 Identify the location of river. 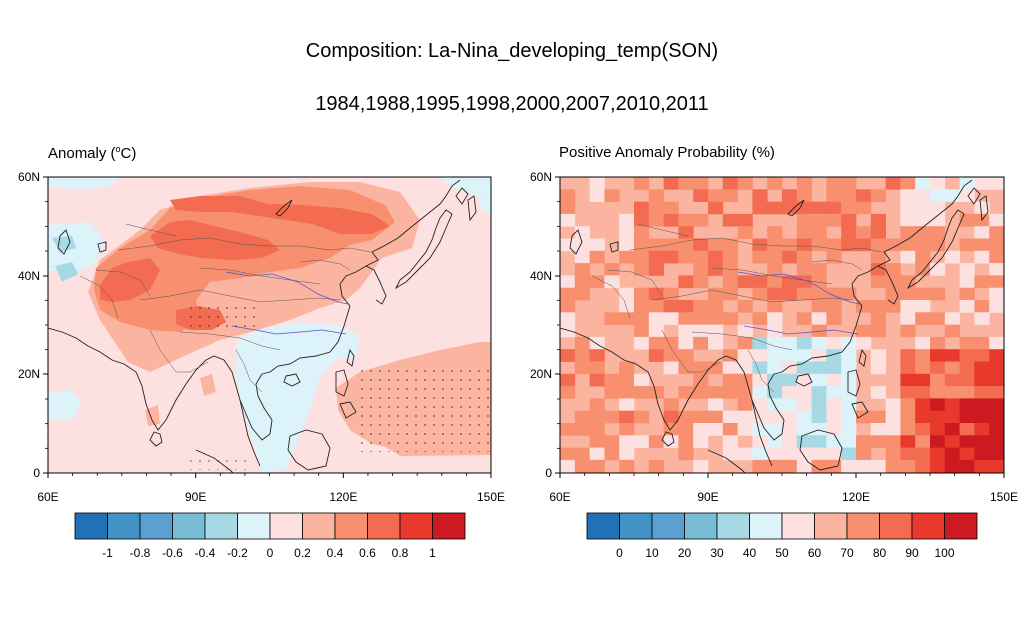
(799, 288).